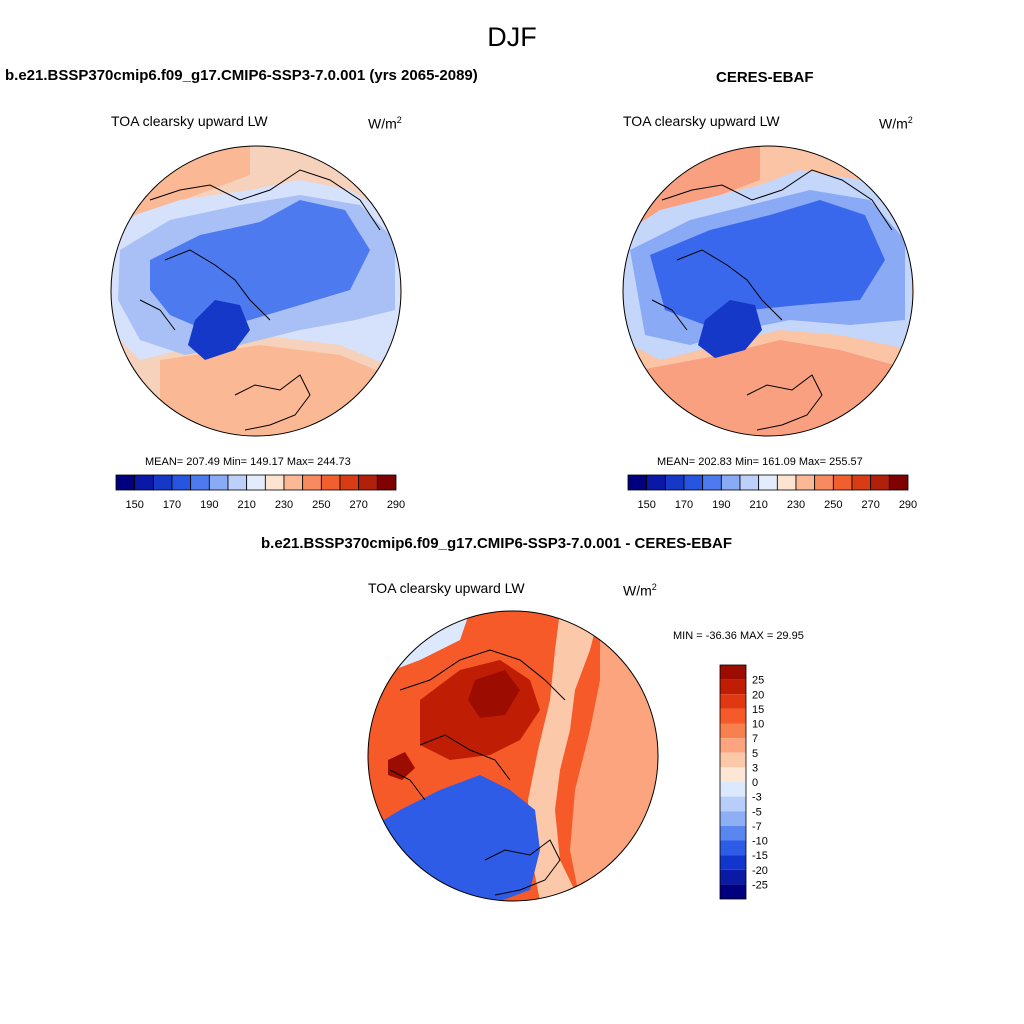 The height and width of the screenshot is (1024, 1024). I want to click on obs-colorbar-label-0: 150, so click(646, 505).